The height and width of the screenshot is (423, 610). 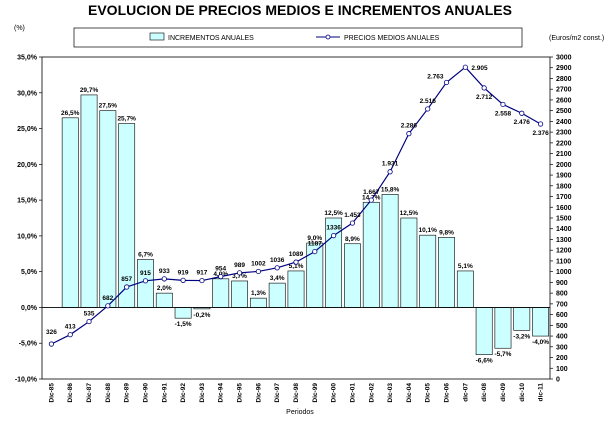 I want to click on bar-data-label: 10,1%, so click(x=427, y=230).